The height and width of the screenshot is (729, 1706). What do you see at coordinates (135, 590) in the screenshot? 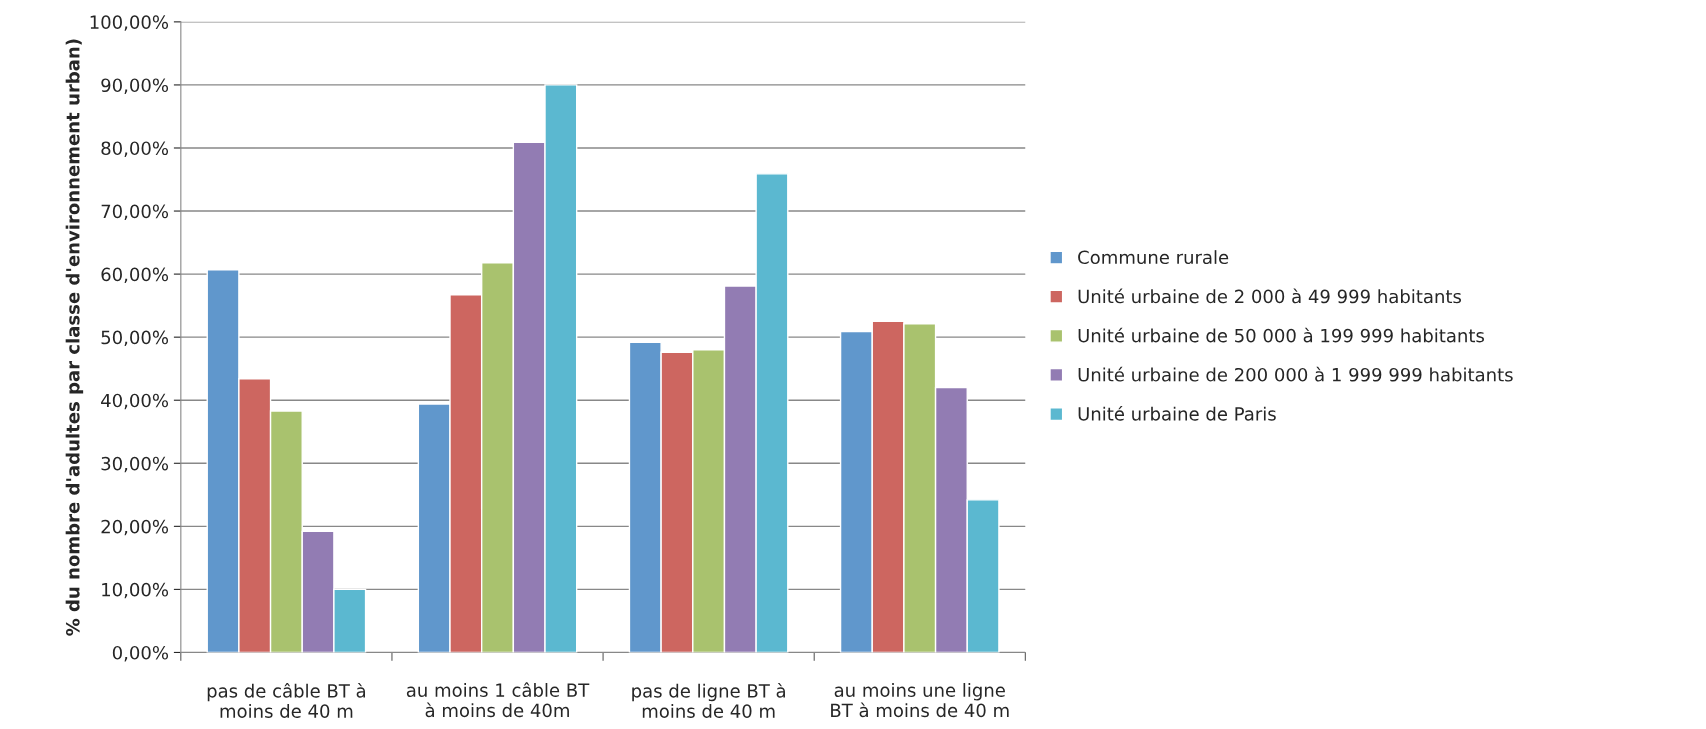
I see `y-tick-label: 10,00%` at bounding box center [135, 590].